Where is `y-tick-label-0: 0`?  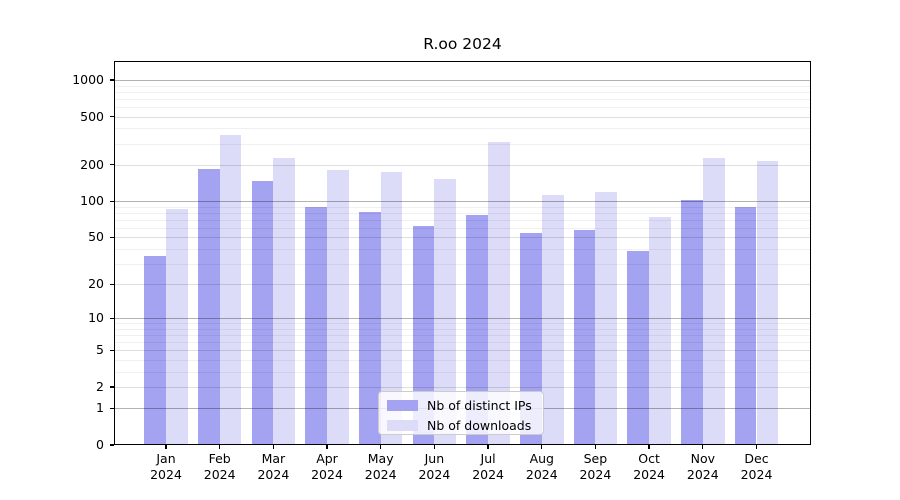
y-tick-label-0: 0 is located at coordinates (100, 444).